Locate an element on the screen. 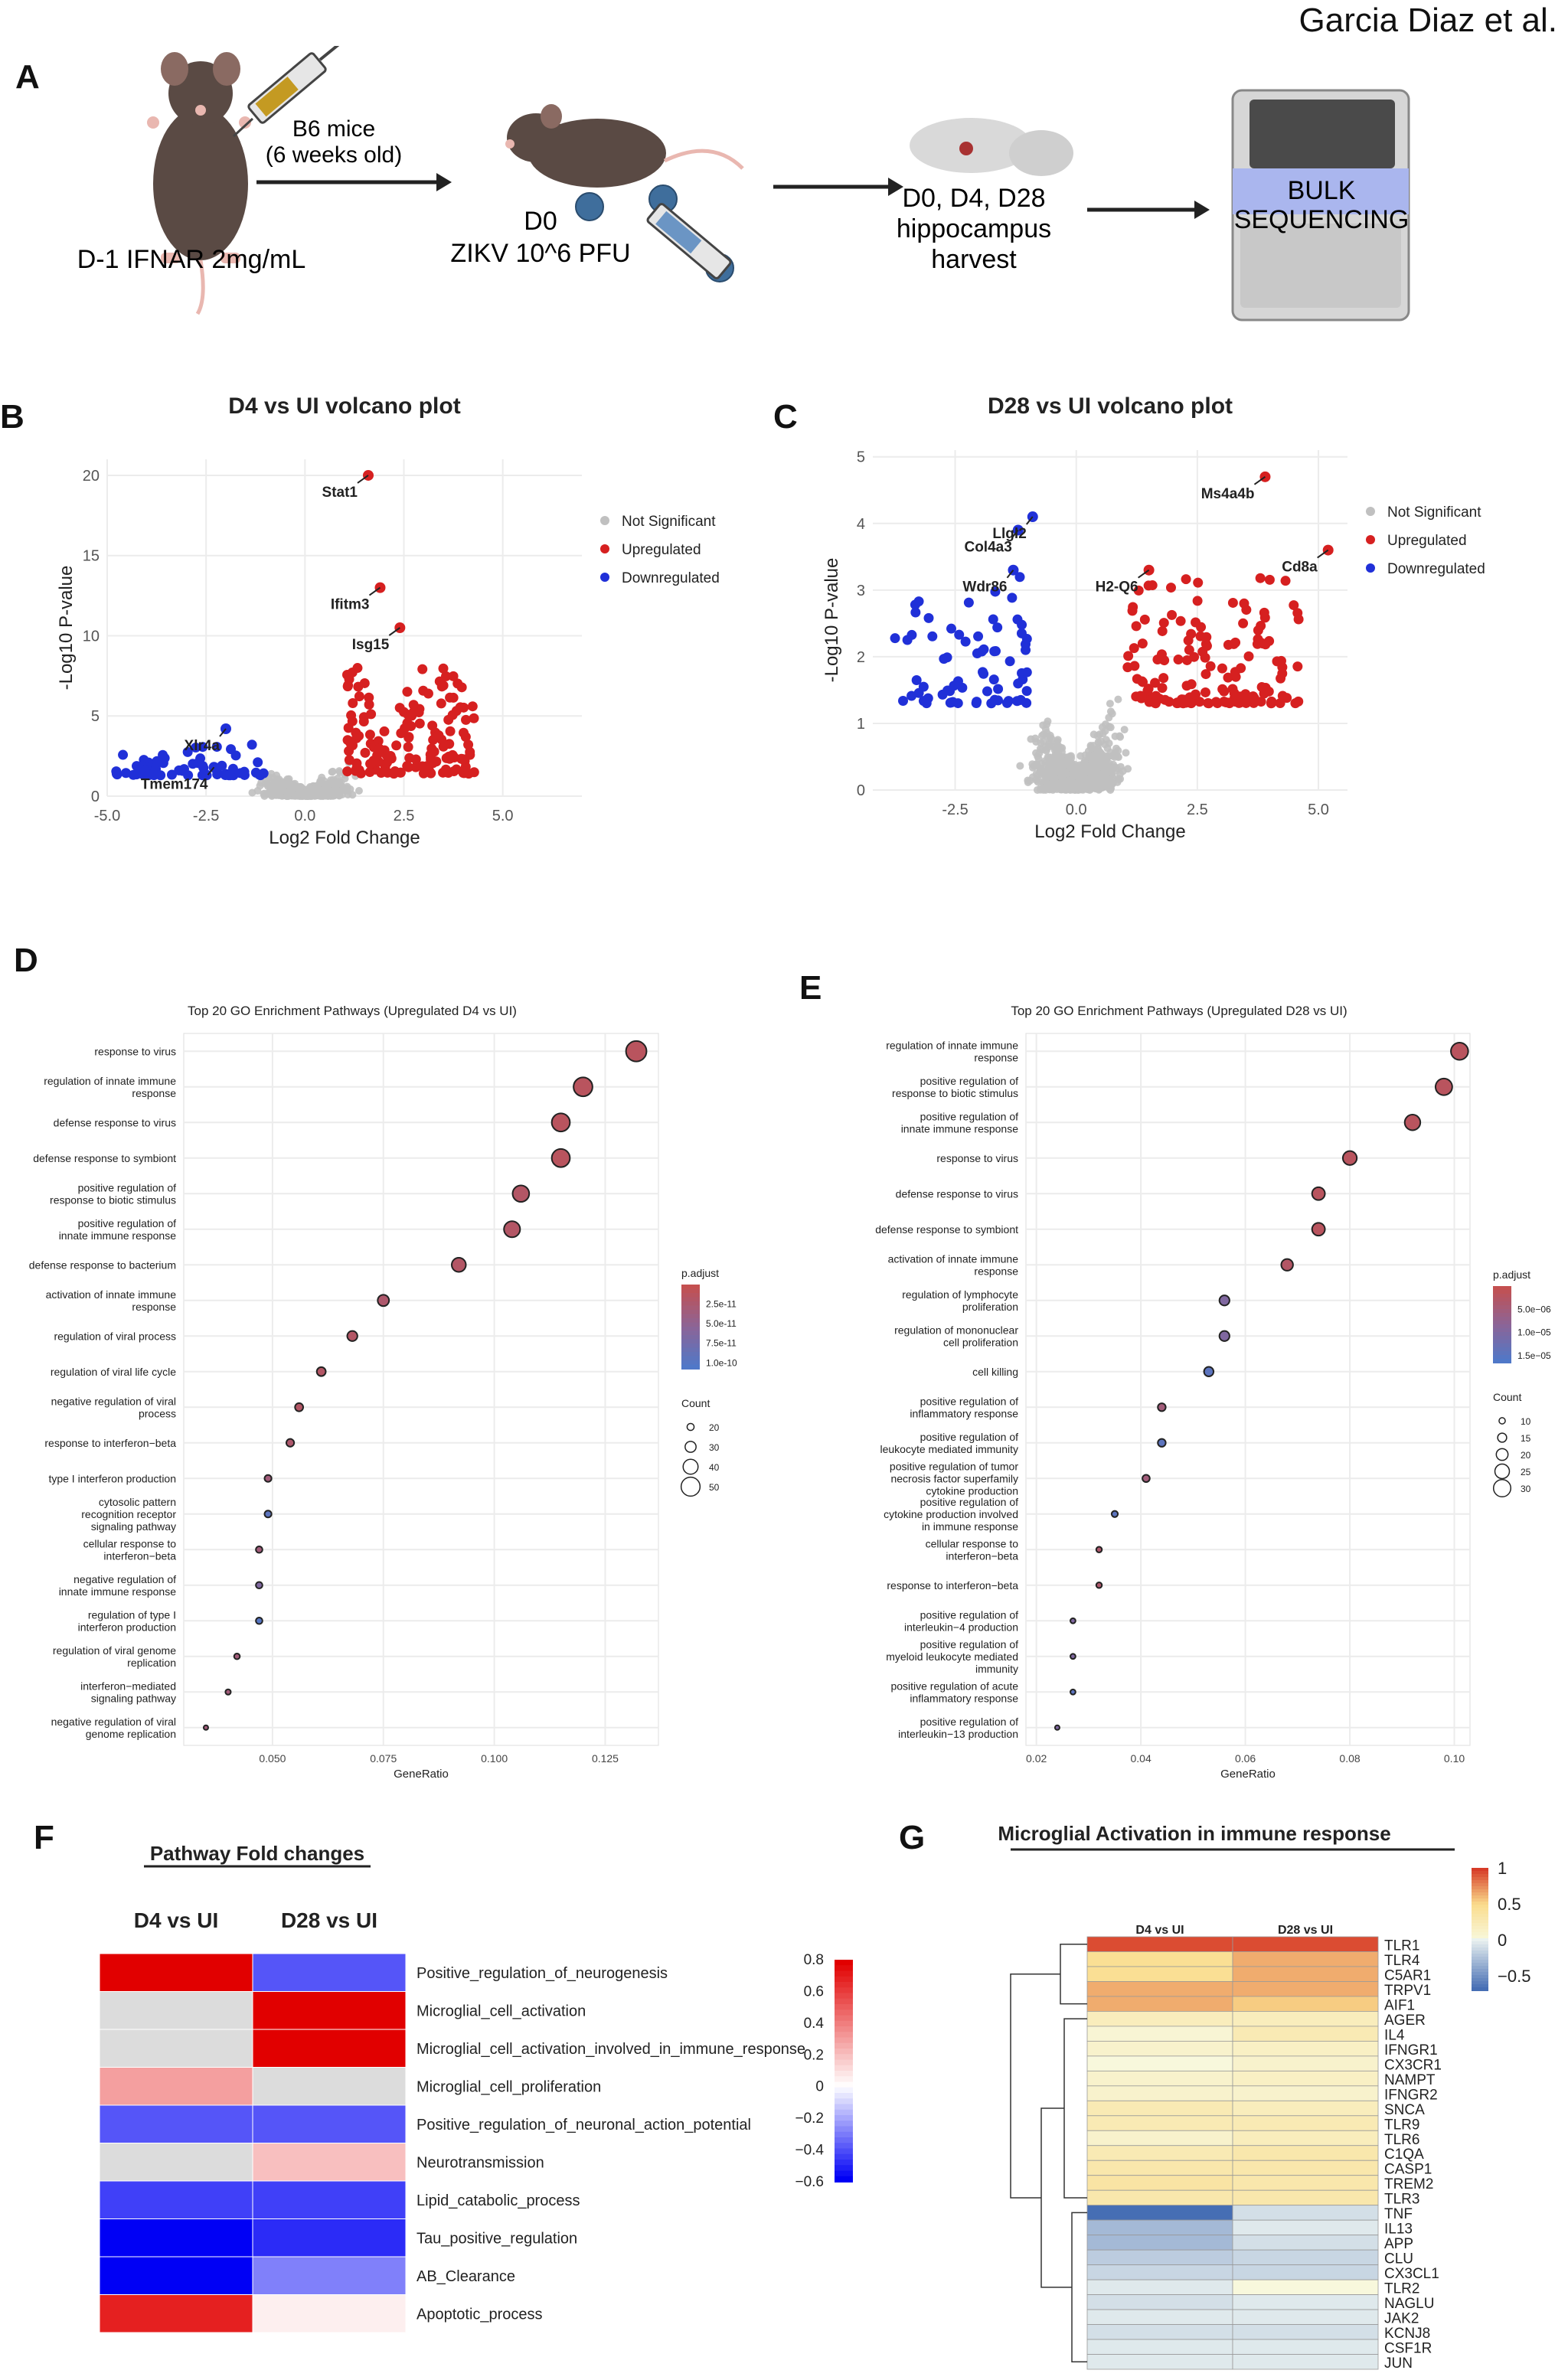  panel-label-c: C is located at coordinates (785, 417).